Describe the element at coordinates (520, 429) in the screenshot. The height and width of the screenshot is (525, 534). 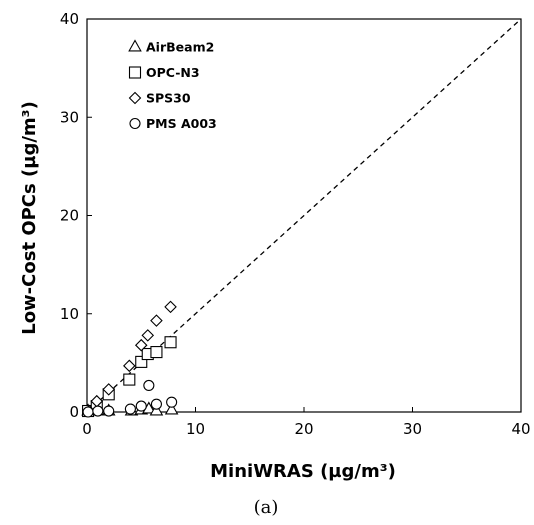
I see `x-tick-label: 40` at that location.